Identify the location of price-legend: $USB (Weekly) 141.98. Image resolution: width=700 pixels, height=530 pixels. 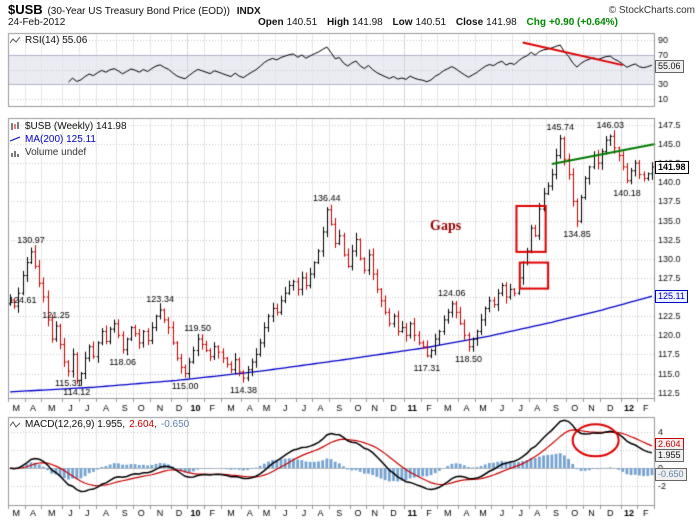
(68, 126).